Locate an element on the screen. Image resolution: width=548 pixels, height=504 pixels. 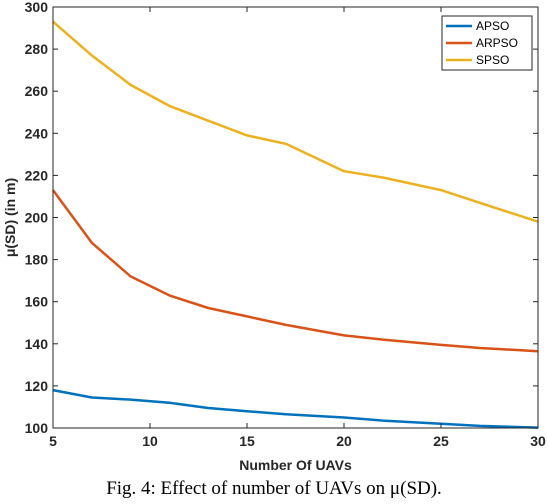
x-tick-label: 30 is located at coordinates (538, 441).